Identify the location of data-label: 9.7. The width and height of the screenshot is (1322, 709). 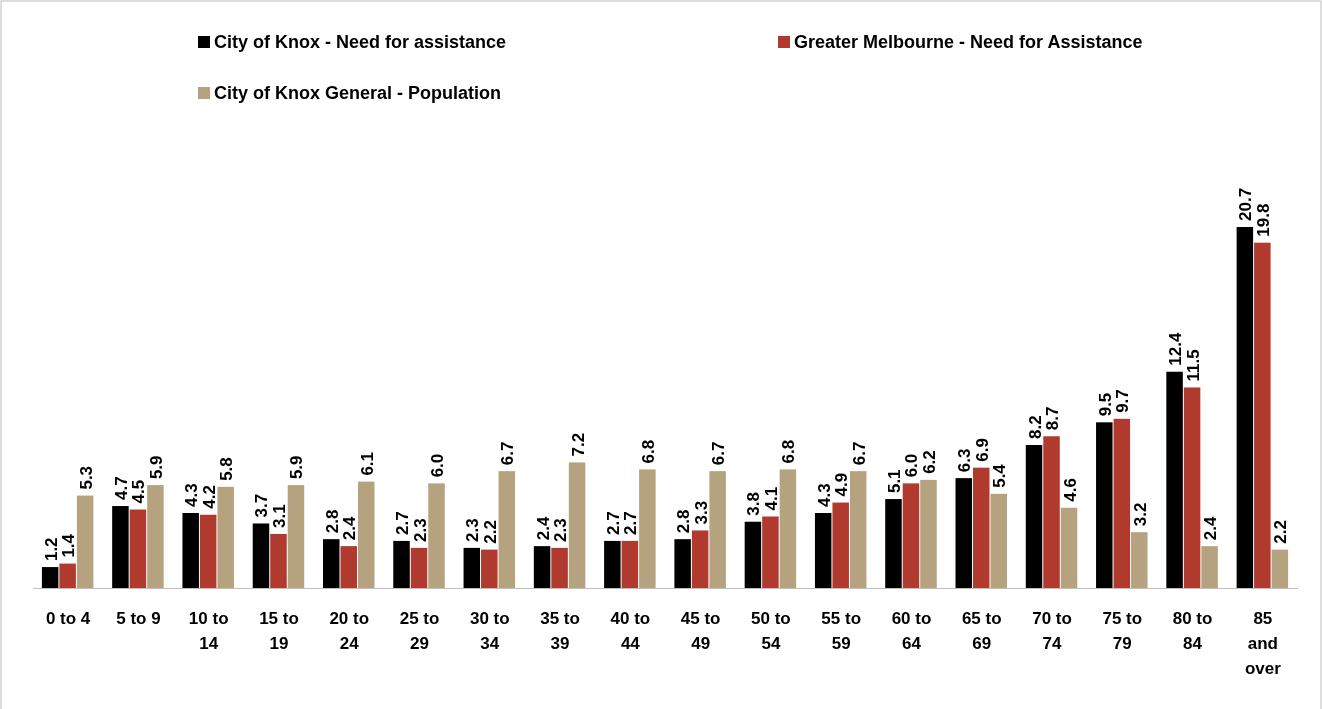
(1123, 401).